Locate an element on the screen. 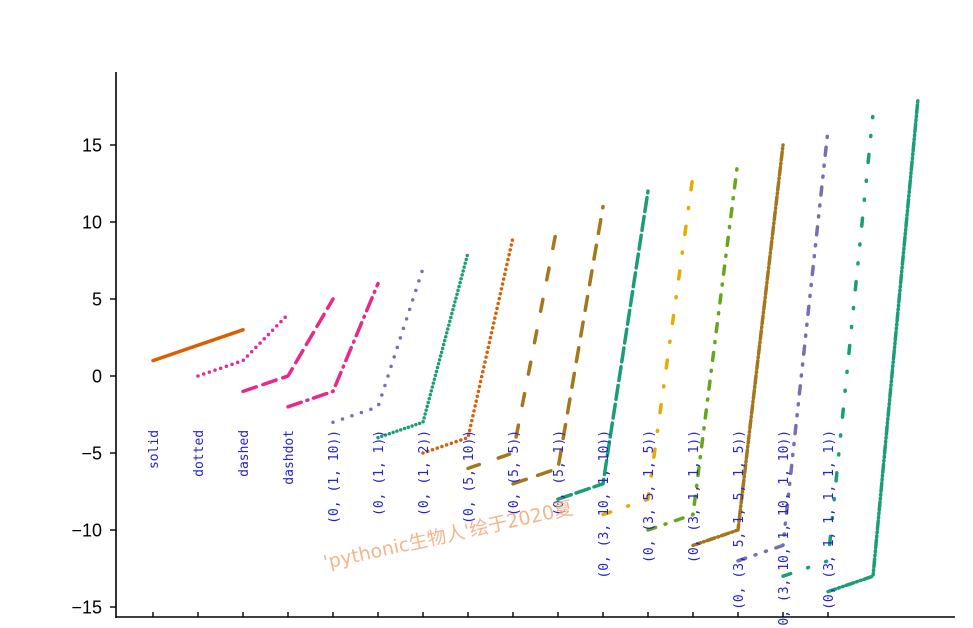 This screenshot has width=973, height=628. style-label-3: dashdot is located at coordinates (289, 457).